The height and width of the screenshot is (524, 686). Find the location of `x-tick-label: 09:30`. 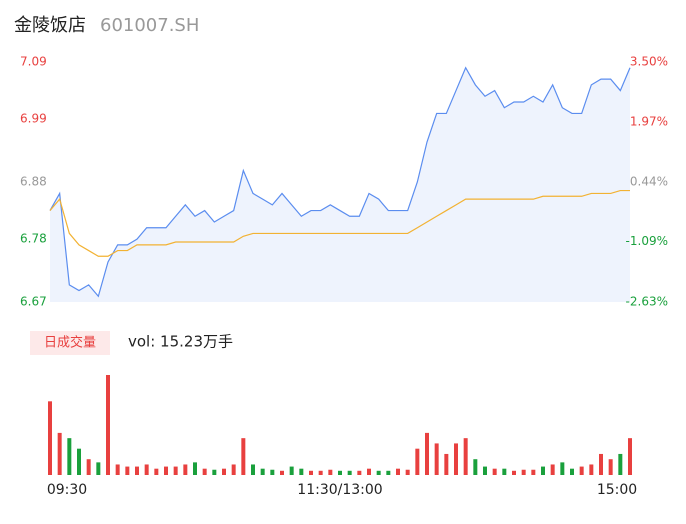

x-tick-label: 09:30 is located at coordinates (67, 490).